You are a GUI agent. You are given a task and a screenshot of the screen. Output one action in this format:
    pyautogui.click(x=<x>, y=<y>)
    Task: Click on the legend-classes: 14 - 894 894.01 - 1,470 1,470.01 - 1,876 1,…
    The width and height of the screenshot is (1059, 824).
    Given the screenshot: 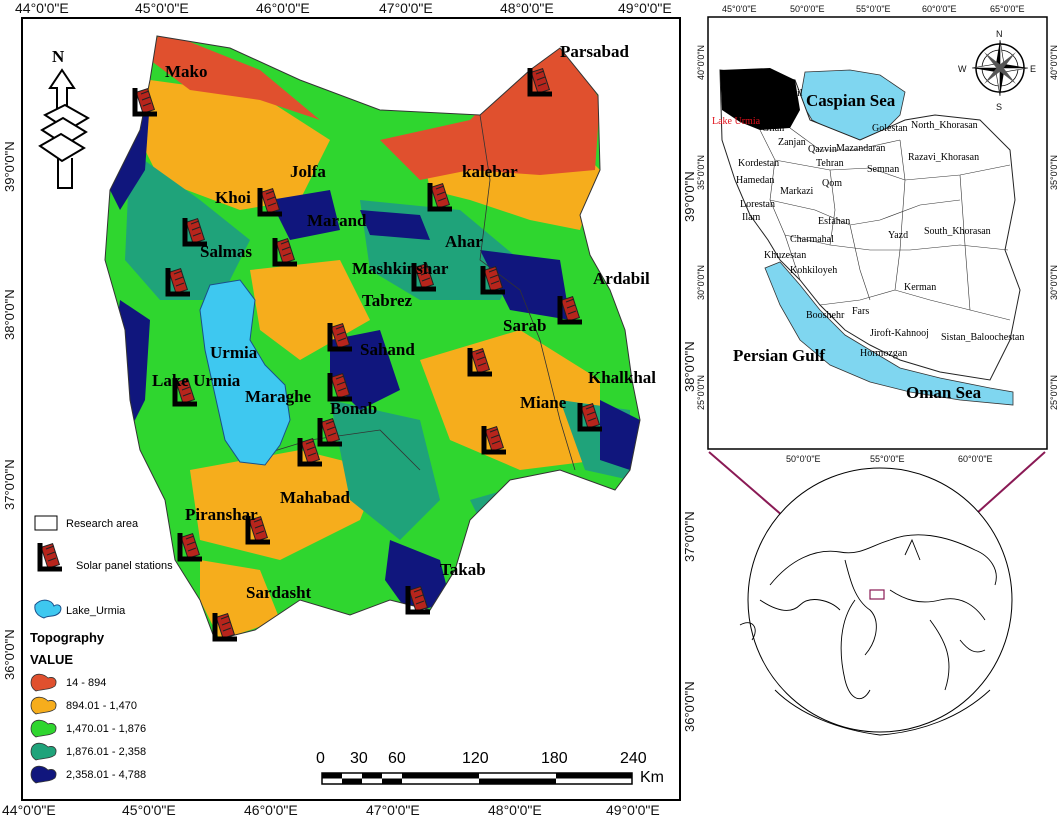 What is the action you would take?
    pyautogui.click(x=88, y=728)
    